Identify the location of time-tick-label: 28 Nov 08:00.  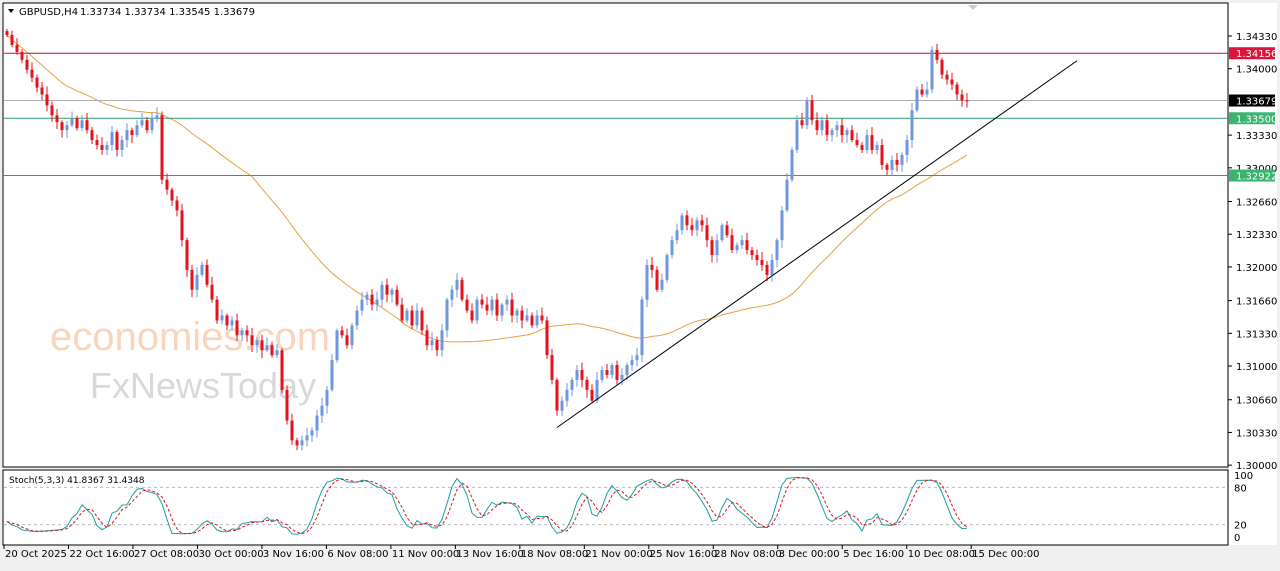
(747, 554).